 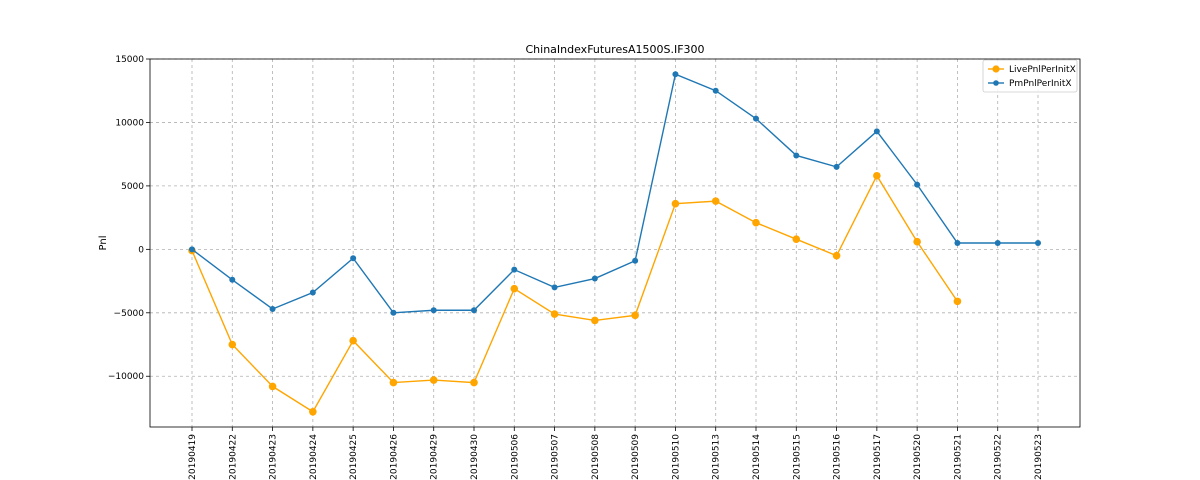 I want to click on legend-item: PmPnlPerInitX, so click(x=1030, y=84).